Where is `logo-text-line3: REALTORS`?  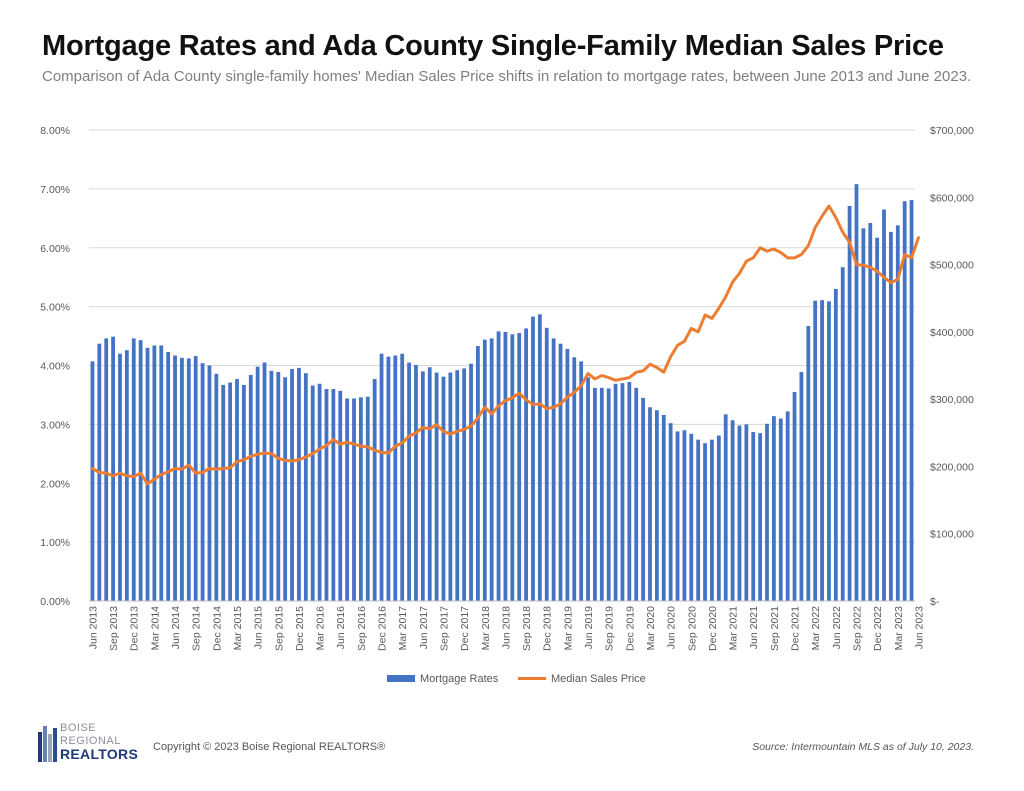 logo-text-line3: REALTORS is located at coordinates (99, 754).